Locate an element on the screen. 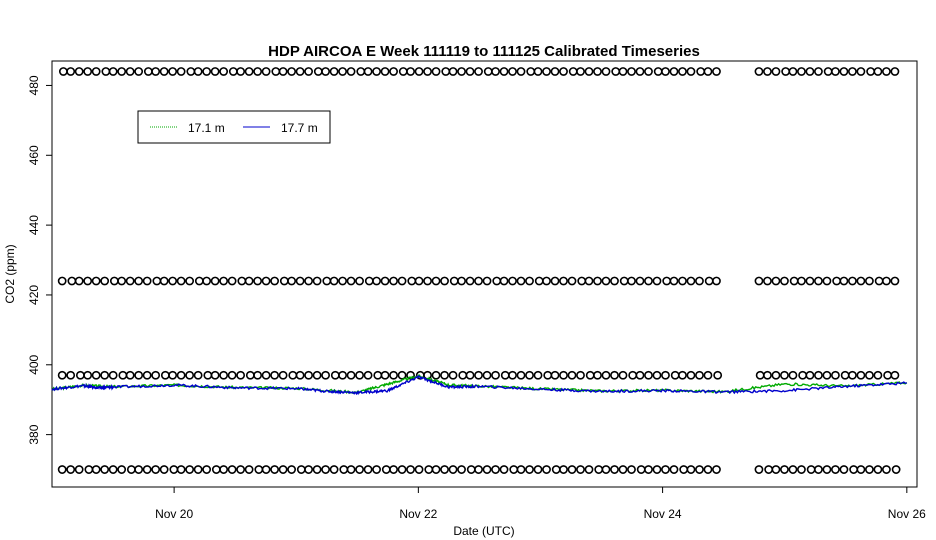 The height and width of the screenshot is (540, 936). x-tick-label: Nov 20 is located at coordinates (174, 514).